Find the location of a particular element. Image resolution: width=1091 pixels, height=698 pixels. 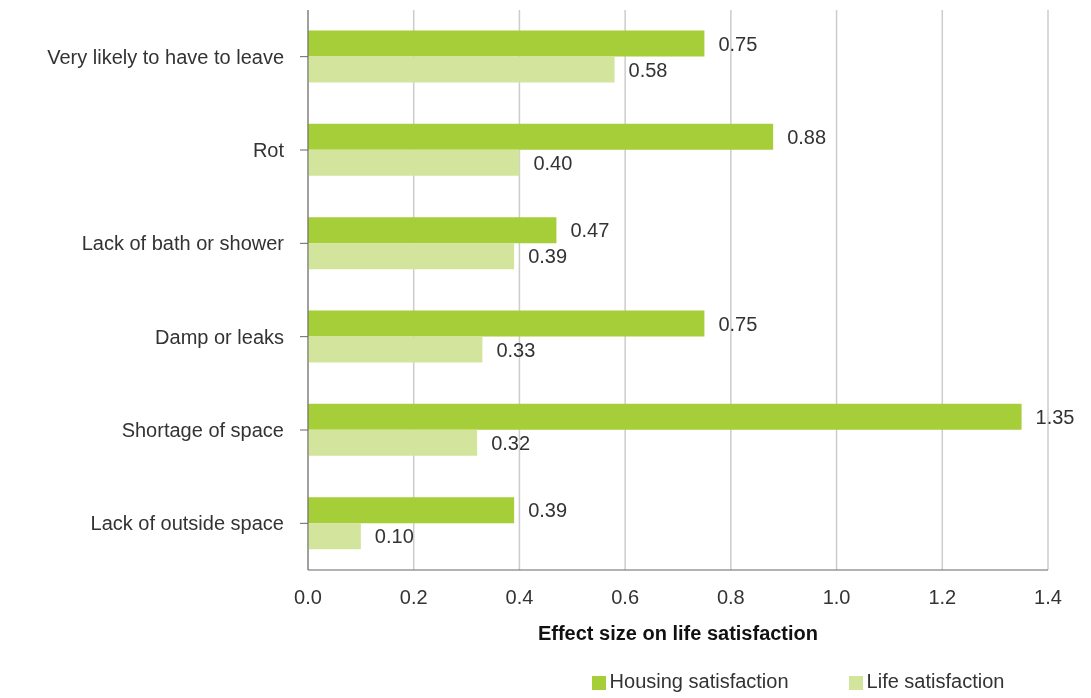

x-tick-label: 0.0 is located at coordinates (308, 597).